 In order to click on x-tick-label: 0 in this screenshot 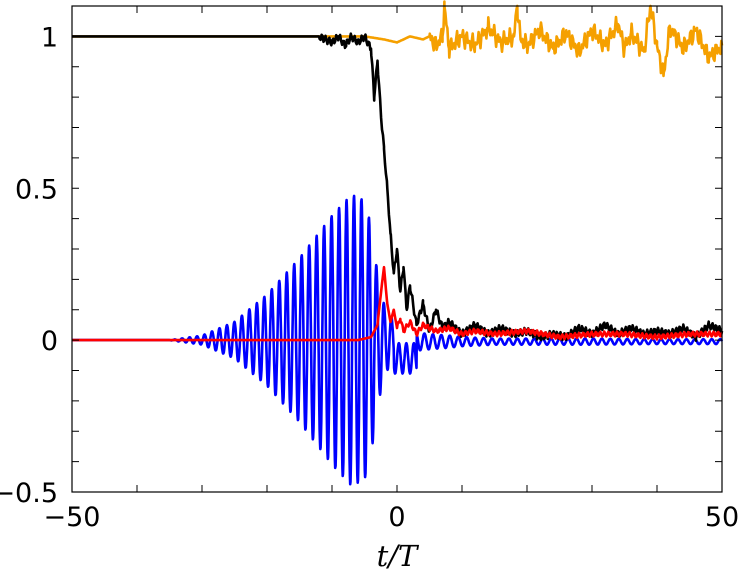, I will do `click(396, 517)`.